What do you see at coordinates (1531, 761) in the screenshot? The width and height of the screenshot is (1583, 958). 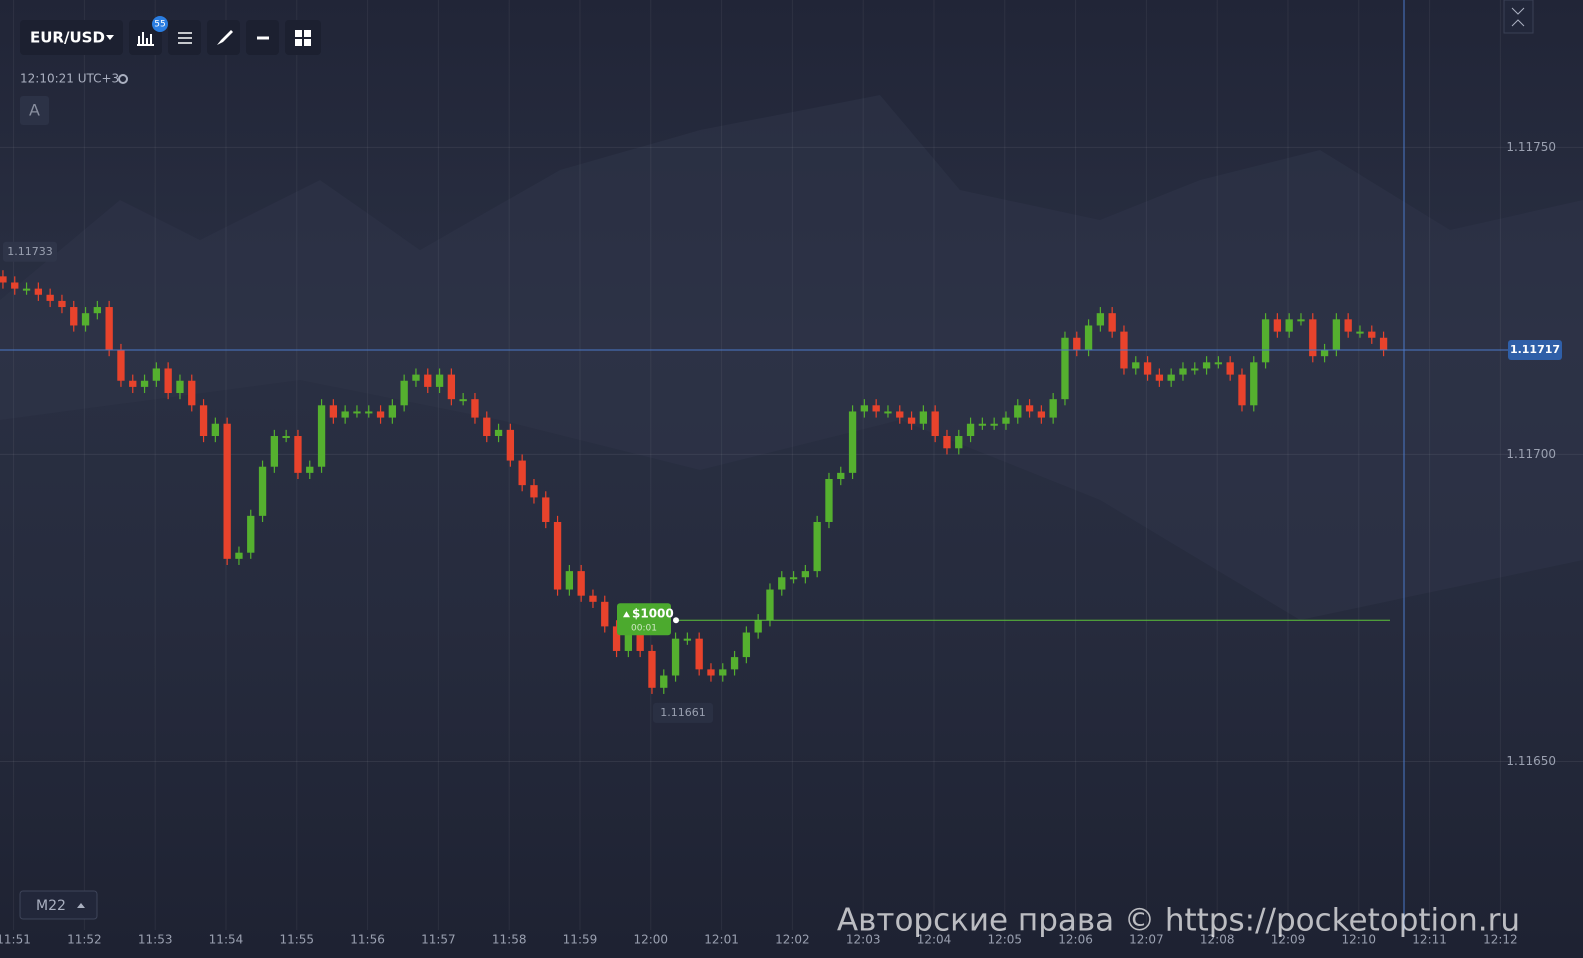 I see `y-tick-label: 1.11650` at bounding box center [1531, 761].